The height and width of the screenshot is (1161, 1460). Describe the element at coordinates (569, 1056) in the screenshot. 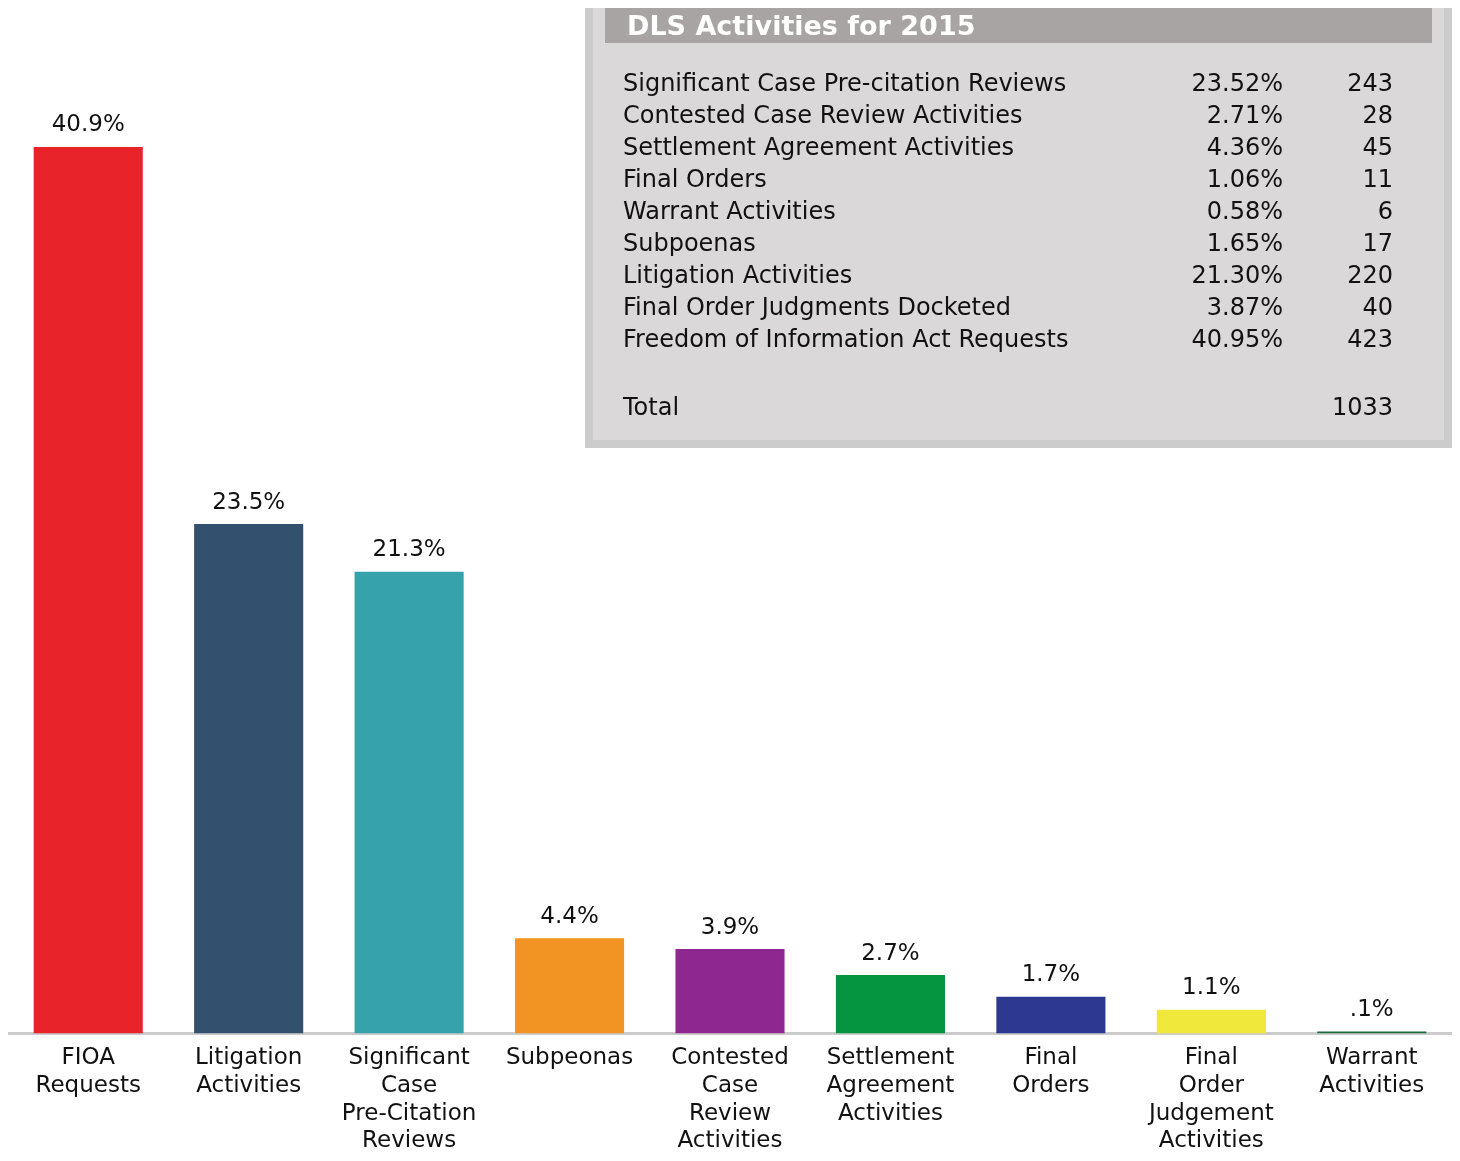

I see `x-tick-label: Subpeonas` at that location.